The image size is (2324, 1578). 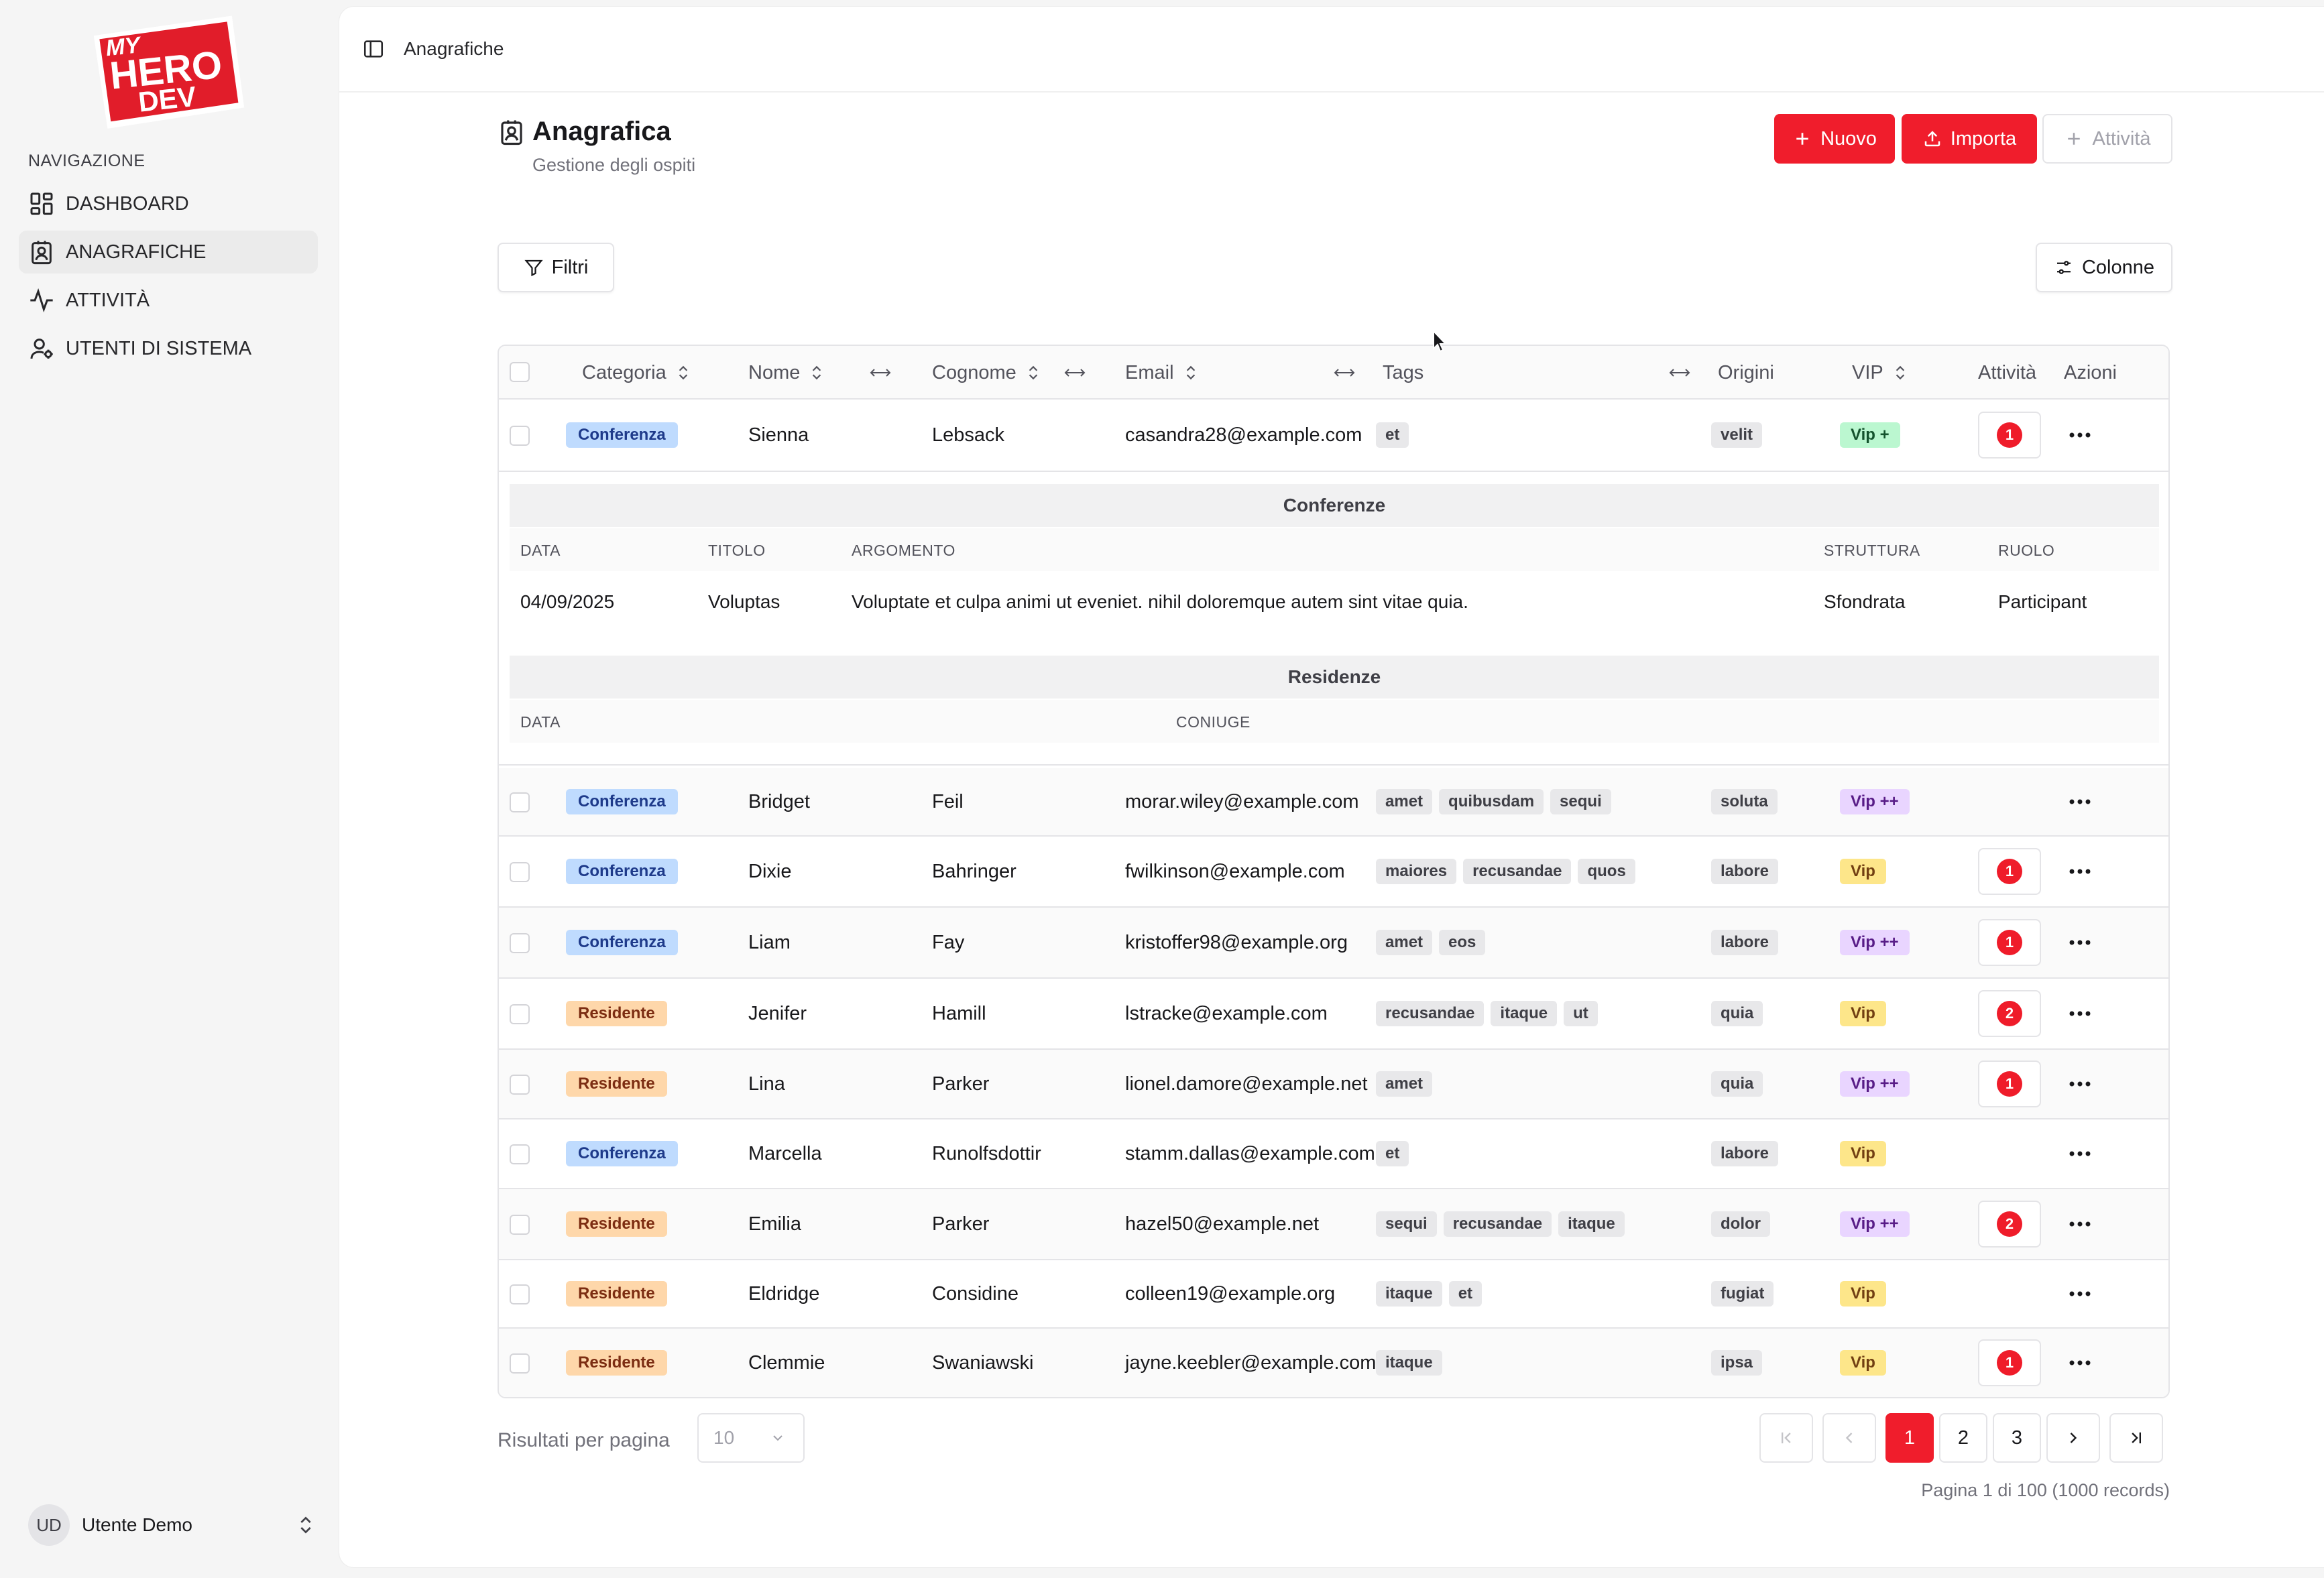 I want to click on sidebar-item-dashboard: DASHBOARD, so click(x=168, y=203).